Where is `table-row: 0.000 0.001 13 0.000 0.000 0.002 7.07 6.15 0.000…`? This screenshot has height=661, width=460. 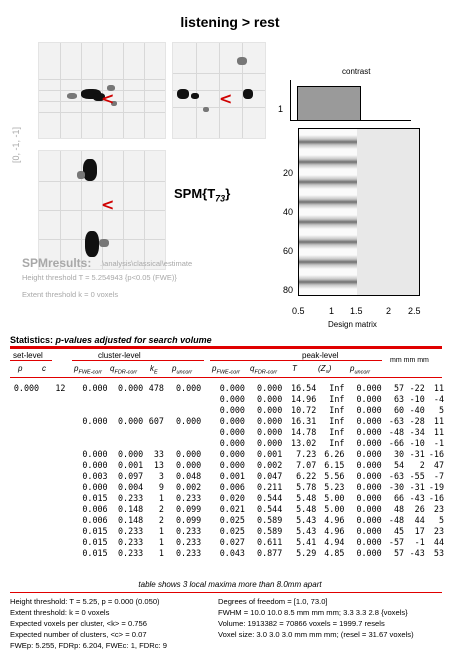
table-row: 0.000 0.001 13 0.000 0.000 0.002 7.07 6.15 0.000… is located at coordinates (227, 465).